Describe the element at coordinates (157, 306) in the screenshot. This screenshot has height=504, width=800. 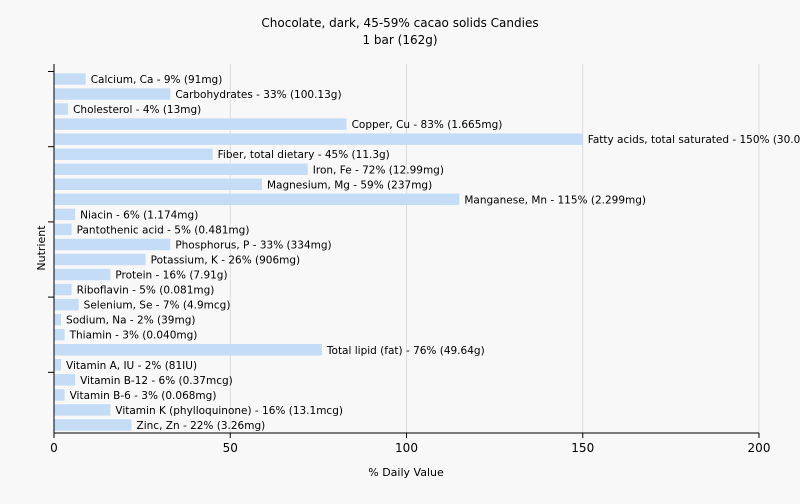
I see `bar-label: Selenium, Se - 7% (4.9mcg)` at that location.